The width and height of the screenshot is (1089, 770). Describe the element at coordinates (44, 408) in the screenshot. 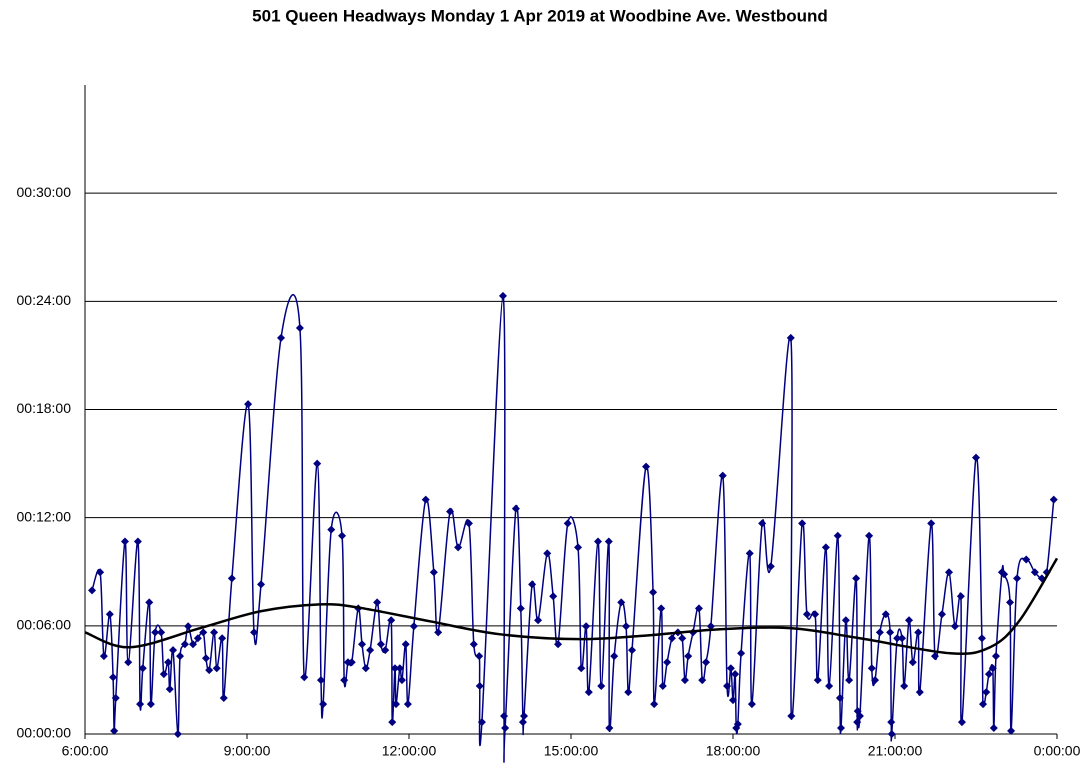

I see `y-tick-label: 00:18:00` at that location.